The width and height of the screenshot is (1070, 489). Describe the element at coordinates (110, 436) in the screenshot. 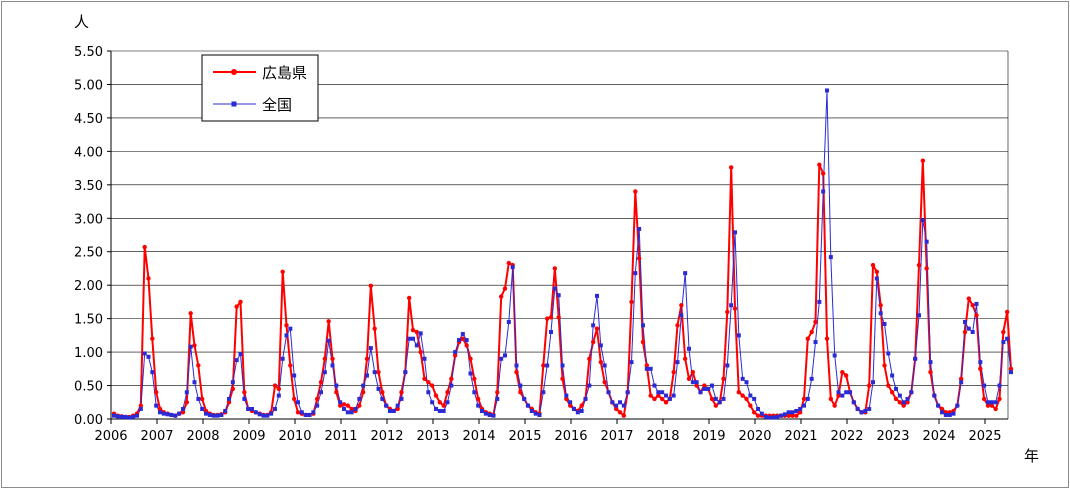

I see `x-tick-label: 2006` at that location.